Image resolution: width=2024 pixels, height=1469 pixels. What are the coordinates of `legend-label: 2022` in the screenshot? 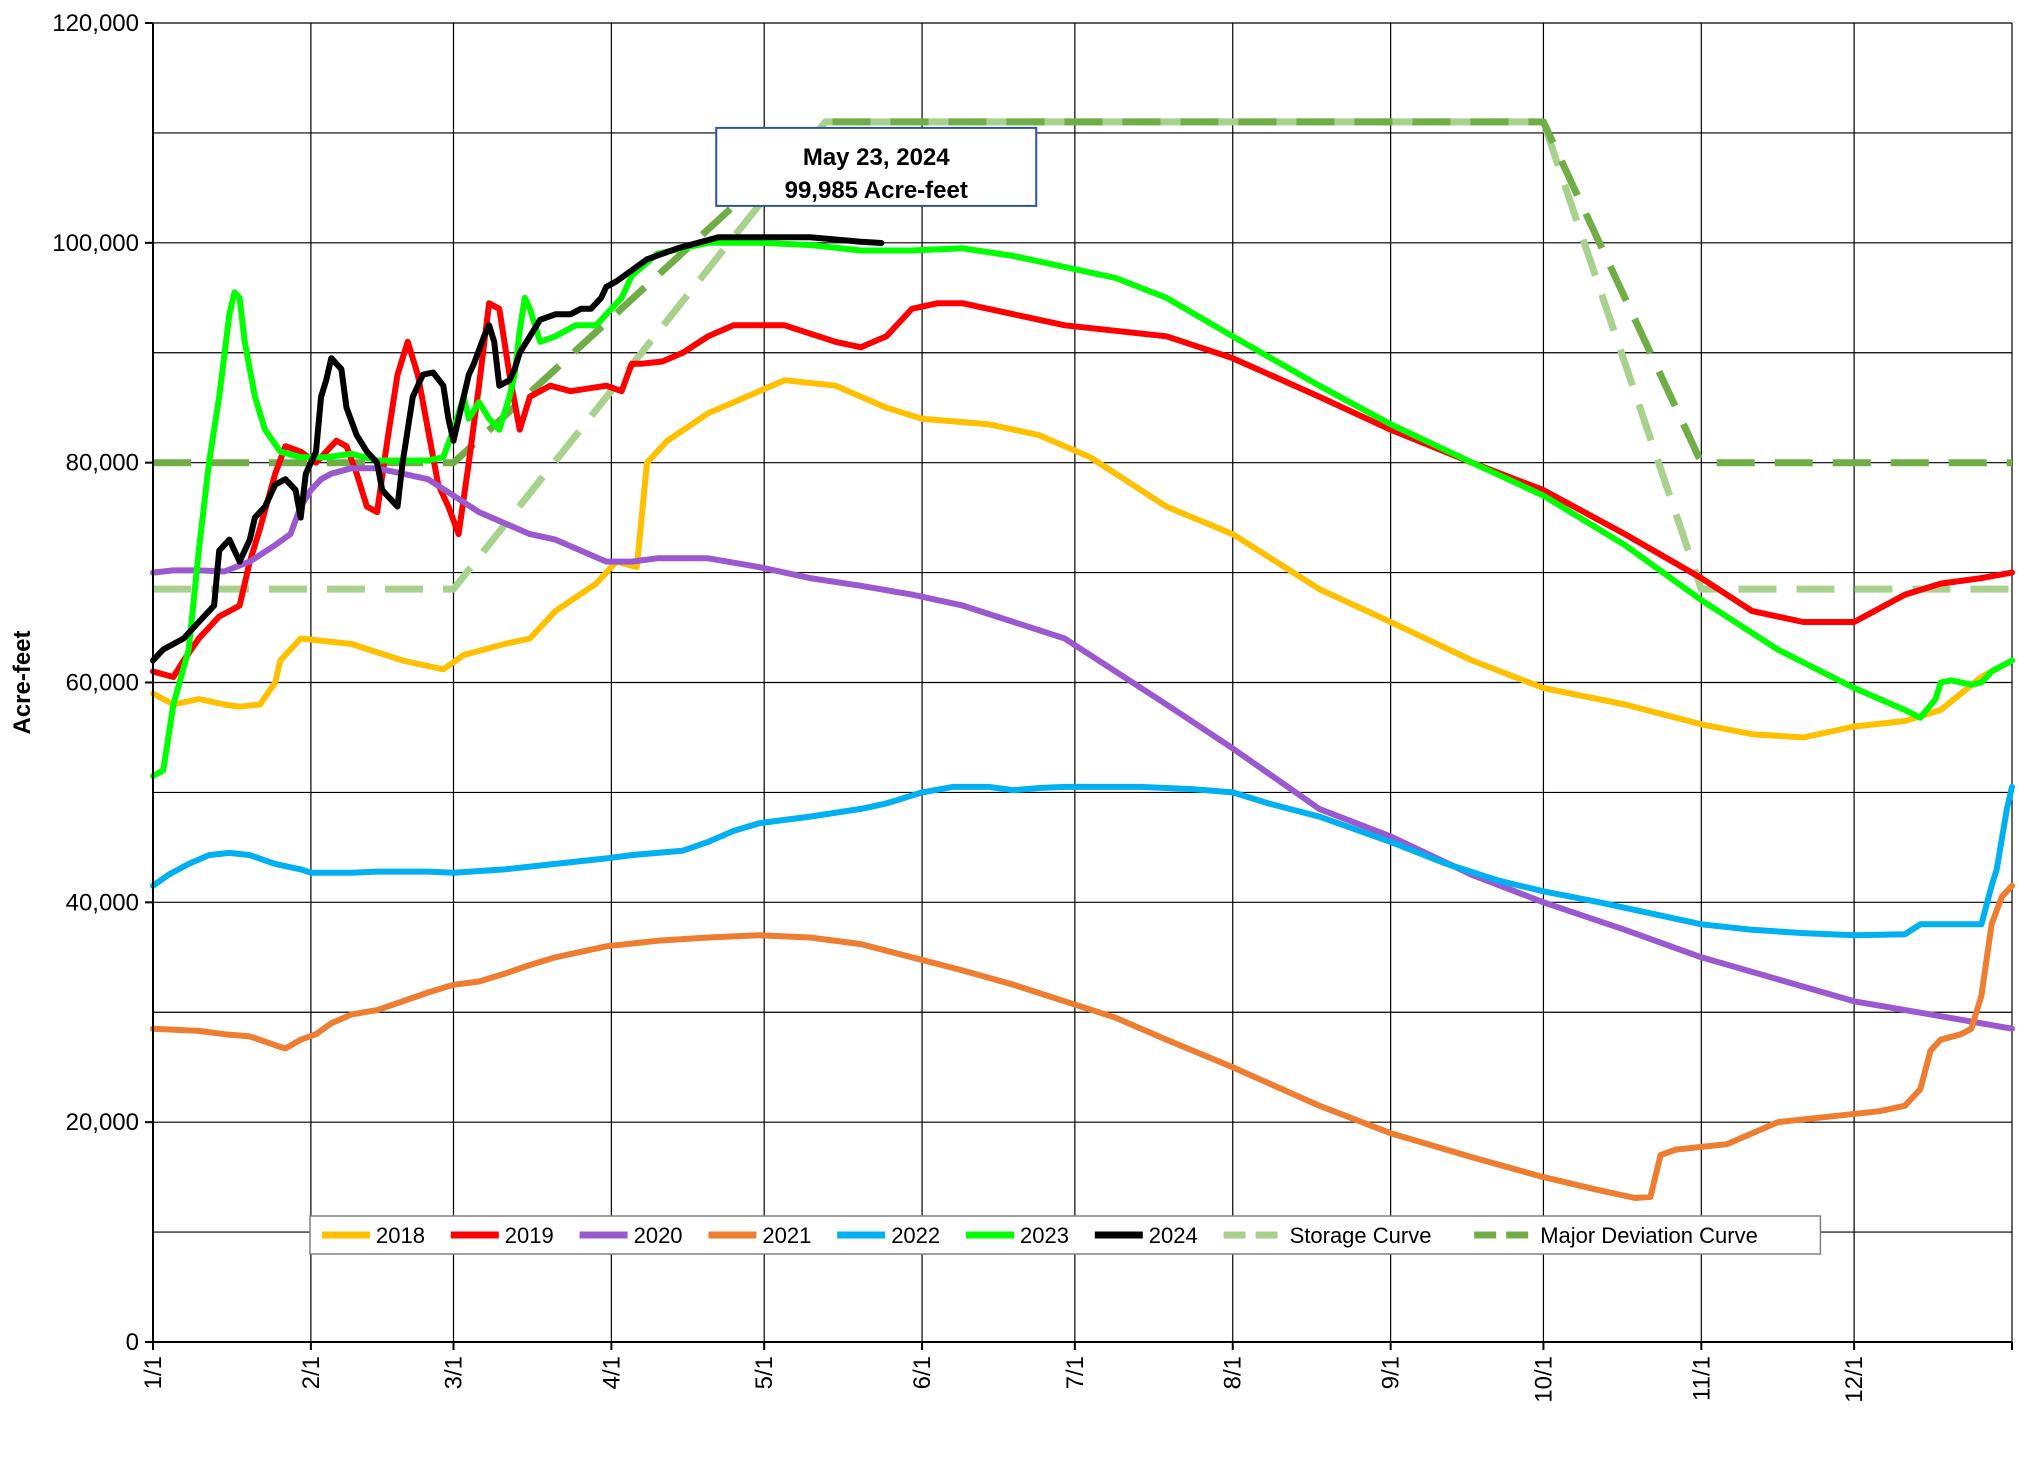 It's located at (915, 1235).